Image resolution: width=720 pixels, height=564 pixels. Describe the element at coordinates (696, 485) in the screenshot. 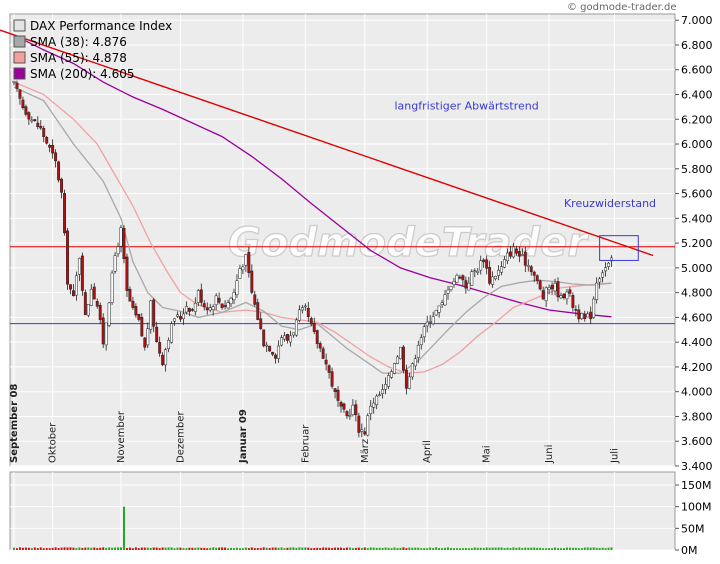

I see `volume-tick-label: 150M` at that location.